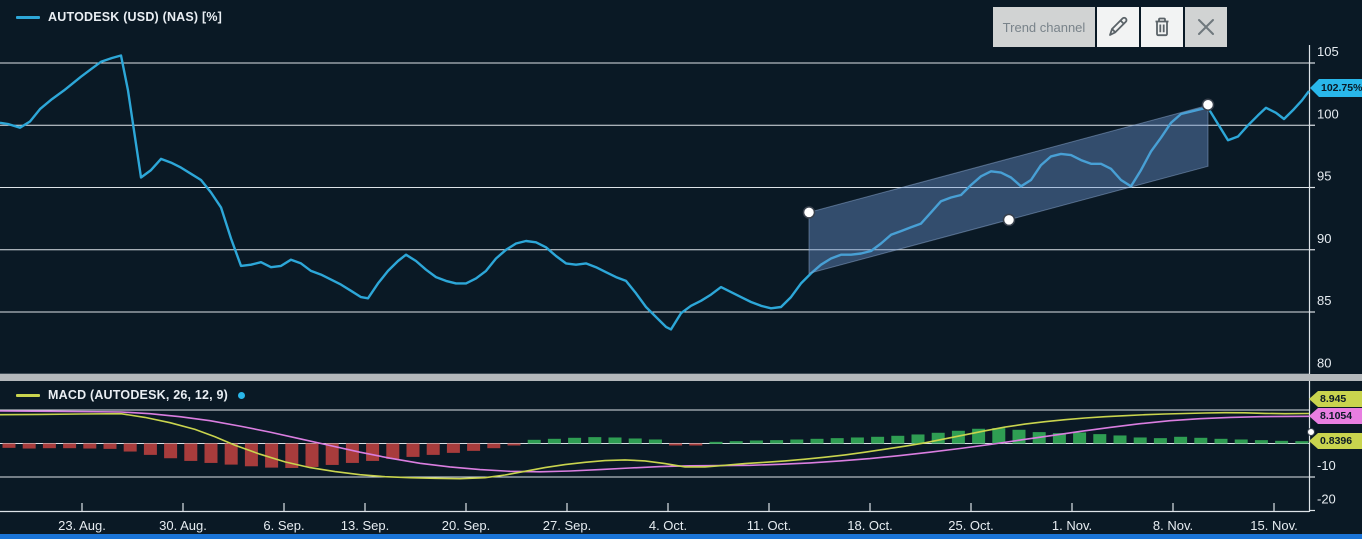 Image resolution: width=1362 pixels, height=539 pixels. Describe the element at coordinates (1336, 88) in the screenshot. I see `last-price-badge: 102.75%` at that location.